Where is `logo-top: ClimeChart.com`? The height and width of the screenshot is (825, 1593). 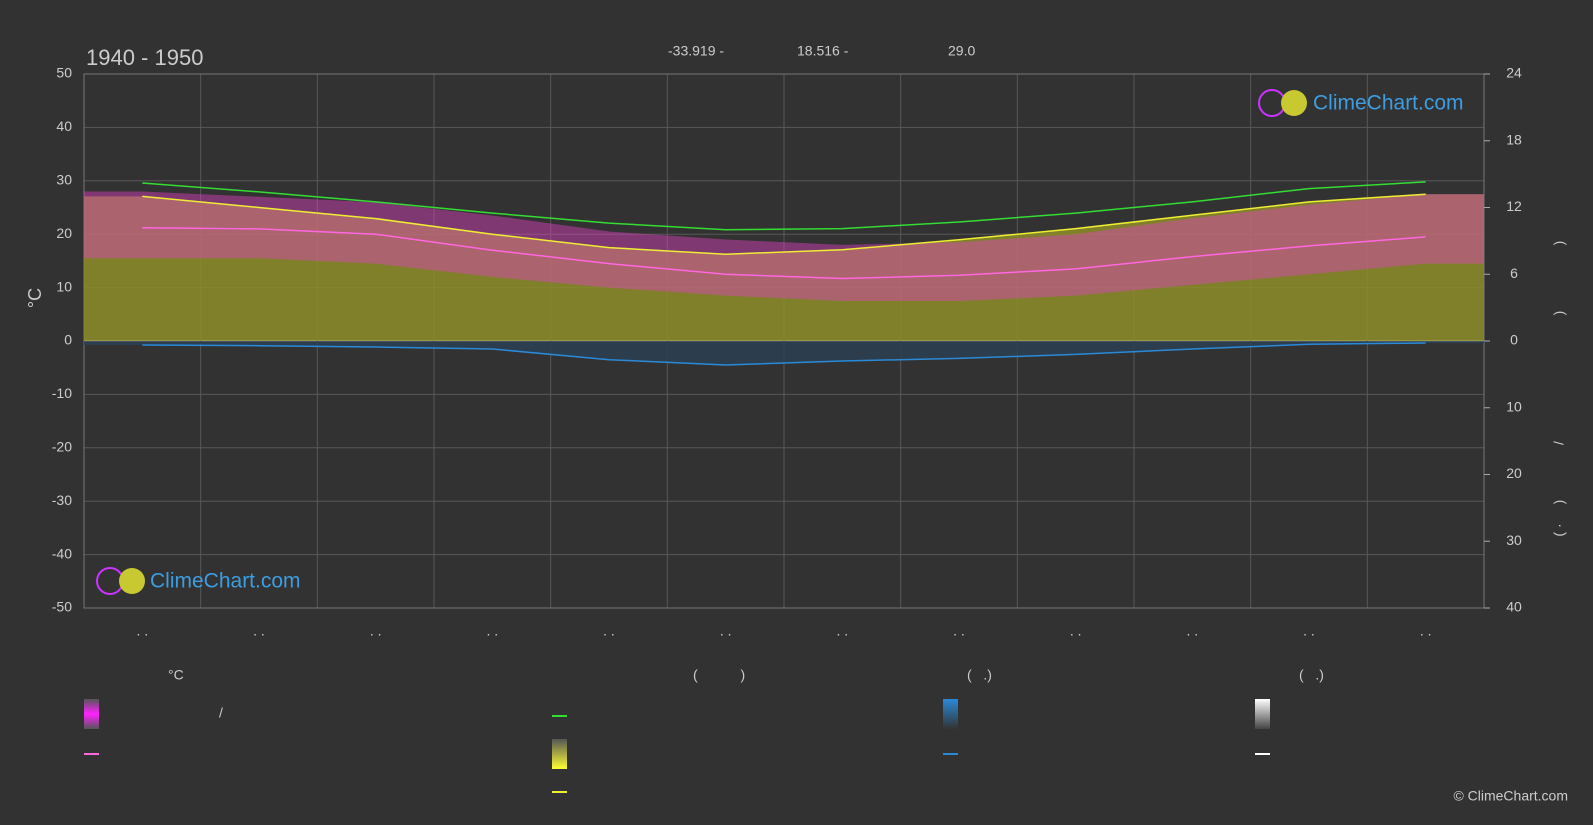 logo-top: ClimeChart.com is located at coordinates (1361, 103).